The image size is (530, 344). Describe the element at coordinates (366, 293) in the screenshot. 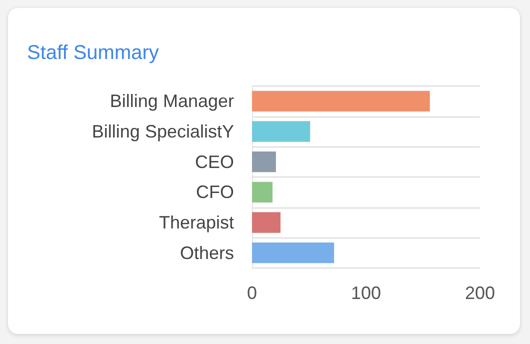

I see `x-tick-label: 100` at that location.